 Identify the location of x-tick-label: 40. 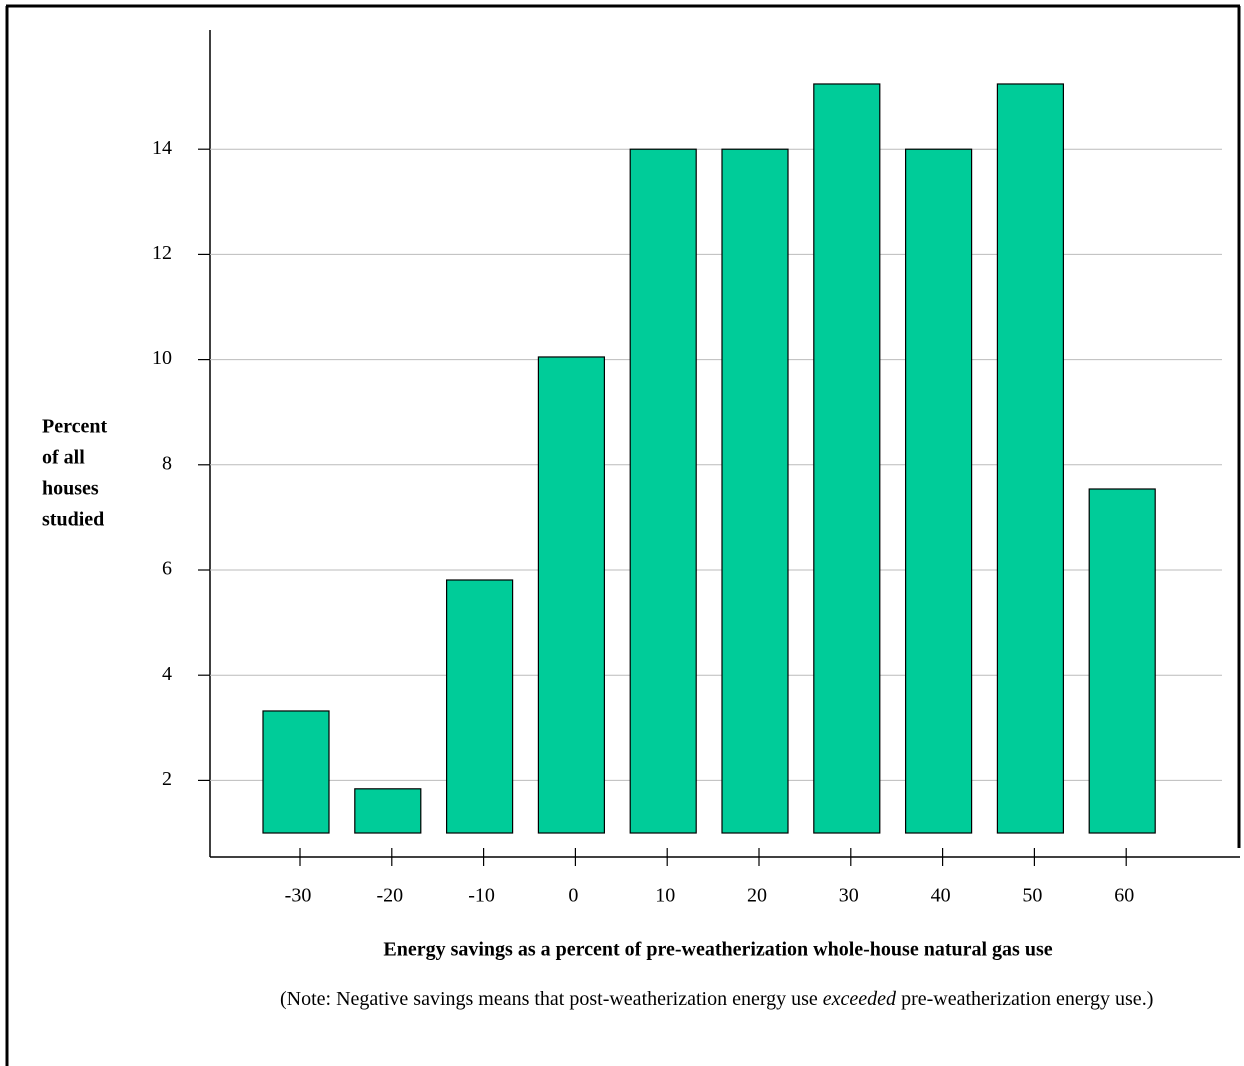
(941, 896).